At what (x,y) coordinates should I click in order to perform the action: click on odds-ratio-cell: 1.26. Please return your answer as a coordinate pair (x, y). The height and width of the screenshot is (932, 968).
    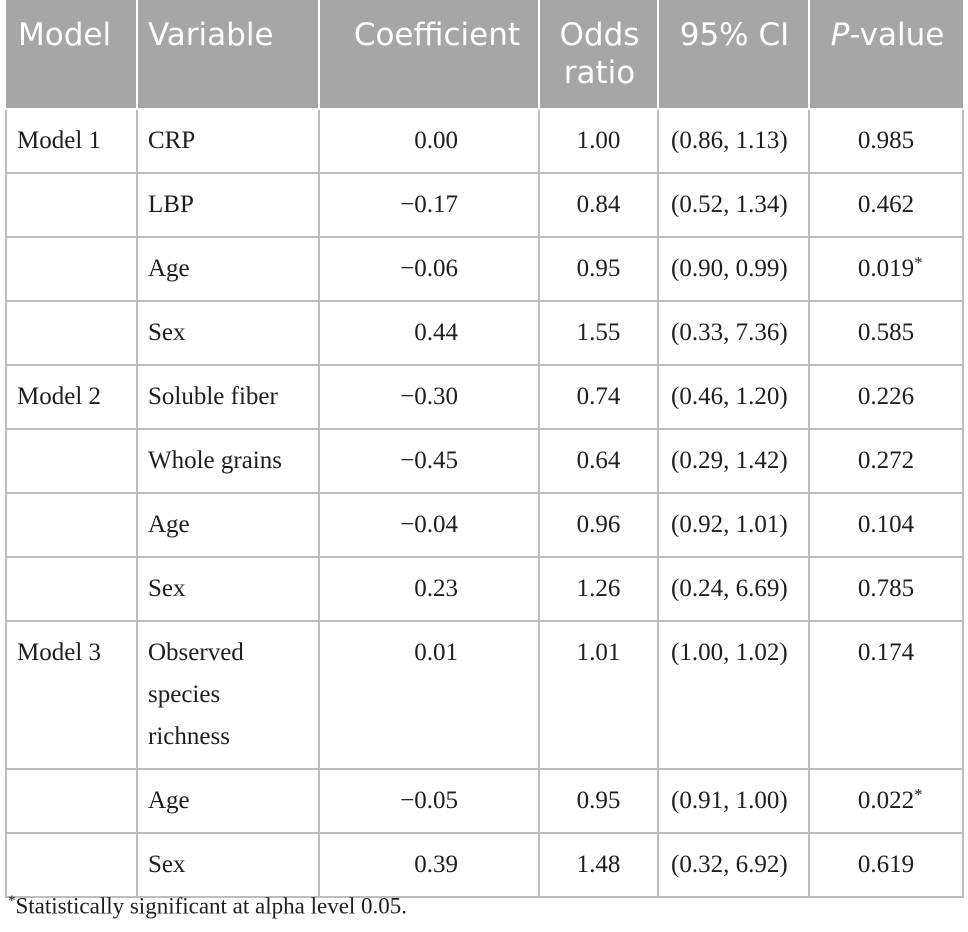
    Looking at the image, I should click on (598, 589).